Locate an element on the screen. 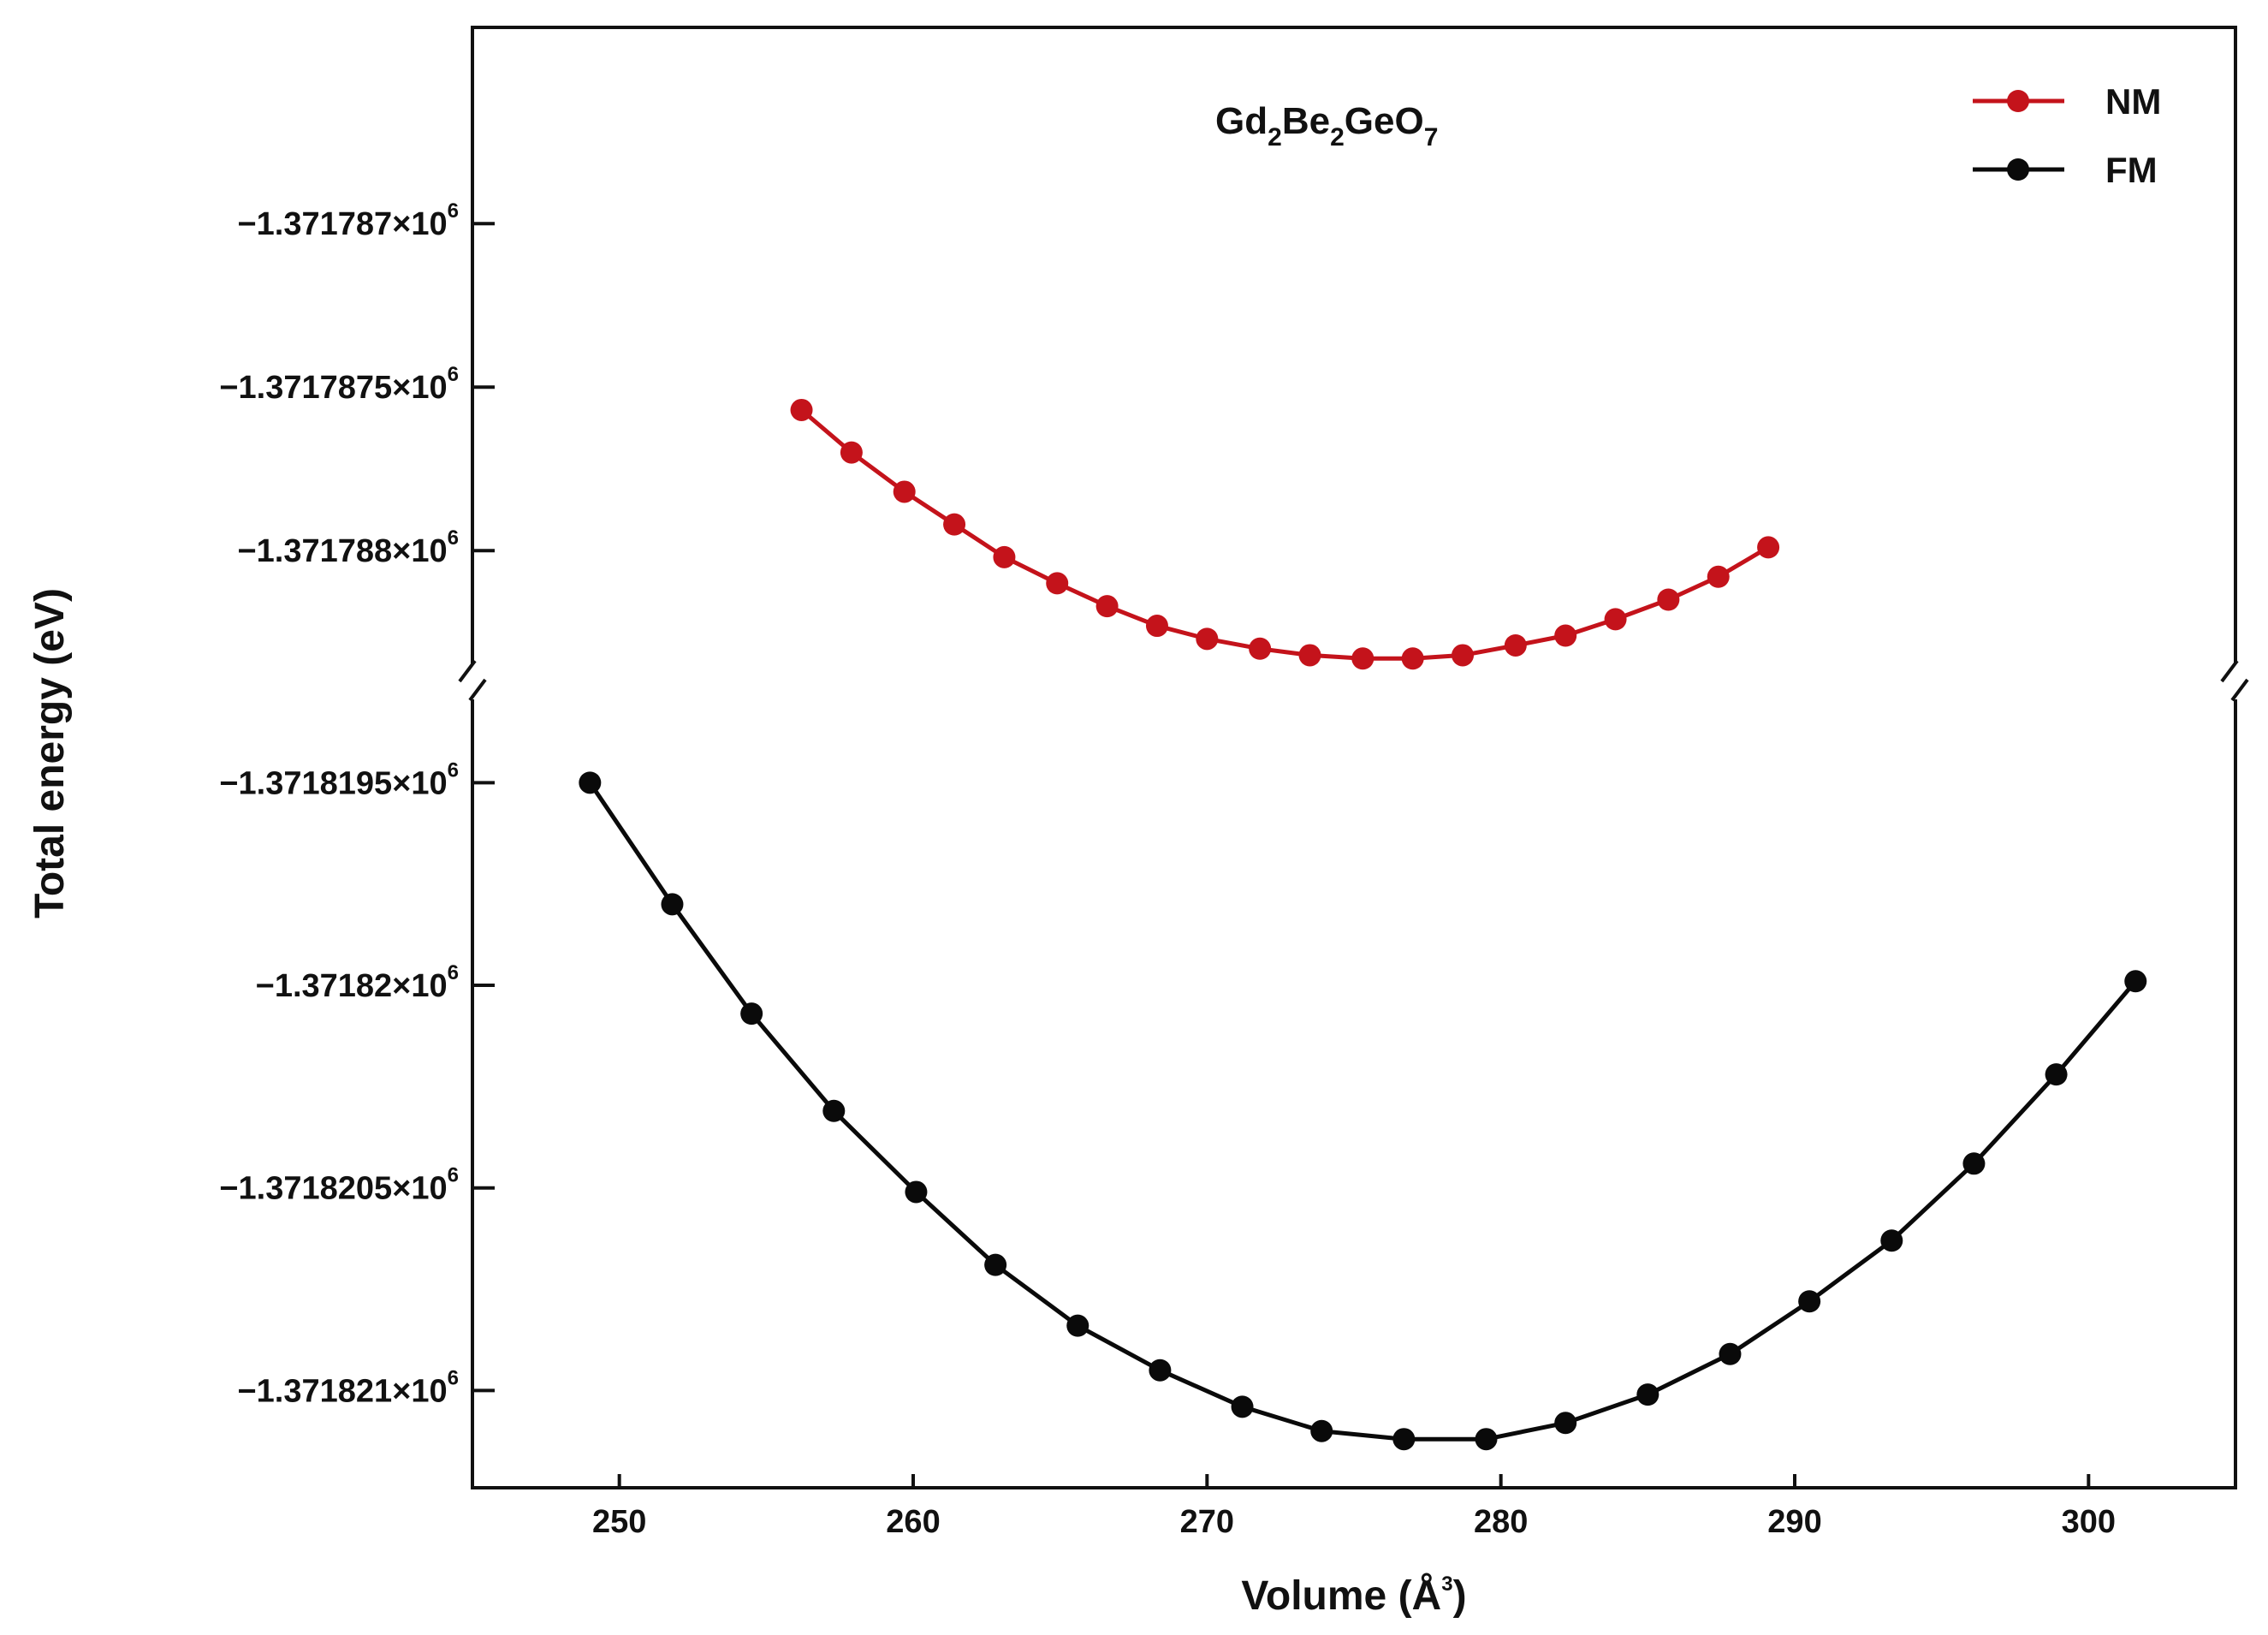  x-tick-label: 260 is located at coordinates (913, 1522).